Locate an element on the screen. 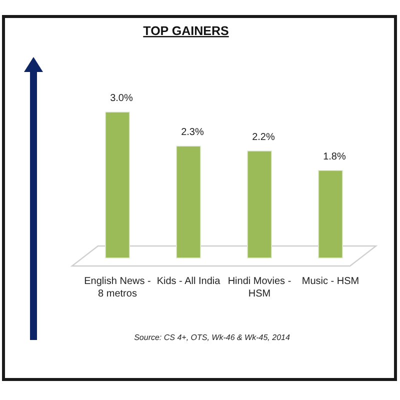 This screenshot has height=400, width=400. x-tick-label: Music - HSM is located at coordinates (331, 281).